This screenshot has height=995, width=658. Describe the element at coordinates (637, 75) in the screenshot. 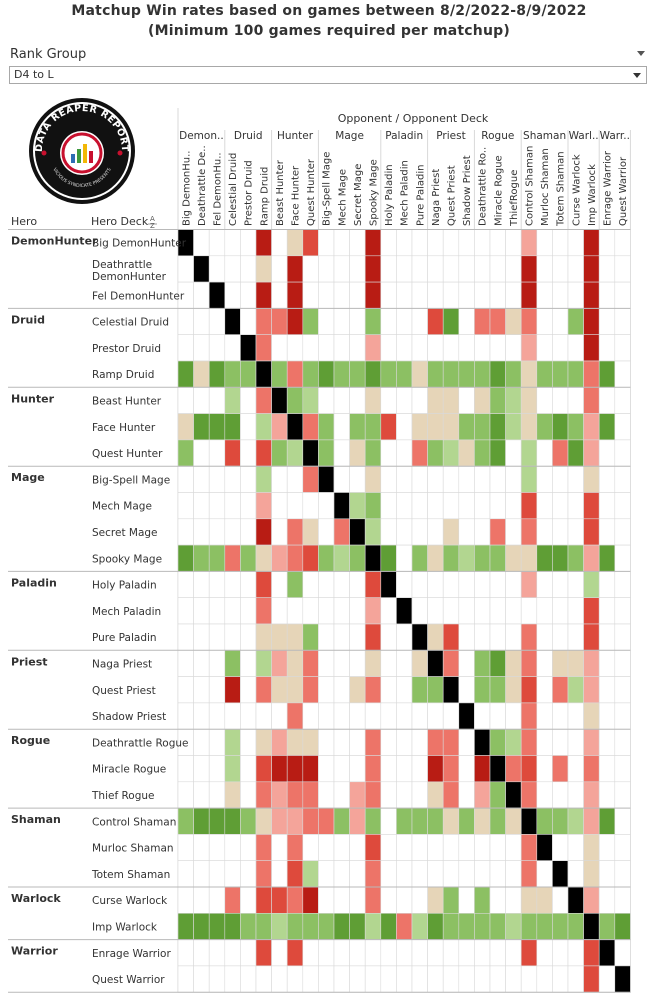

I see `chevron-down-icon` at that location.